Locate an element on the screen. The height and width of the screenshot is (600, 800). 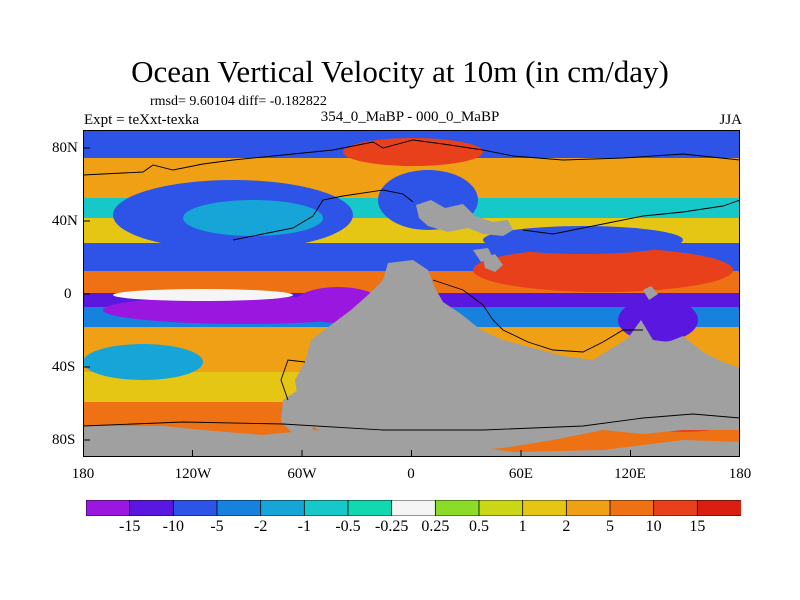
anomaly-spac-blue is located at coordinates (143, 362).